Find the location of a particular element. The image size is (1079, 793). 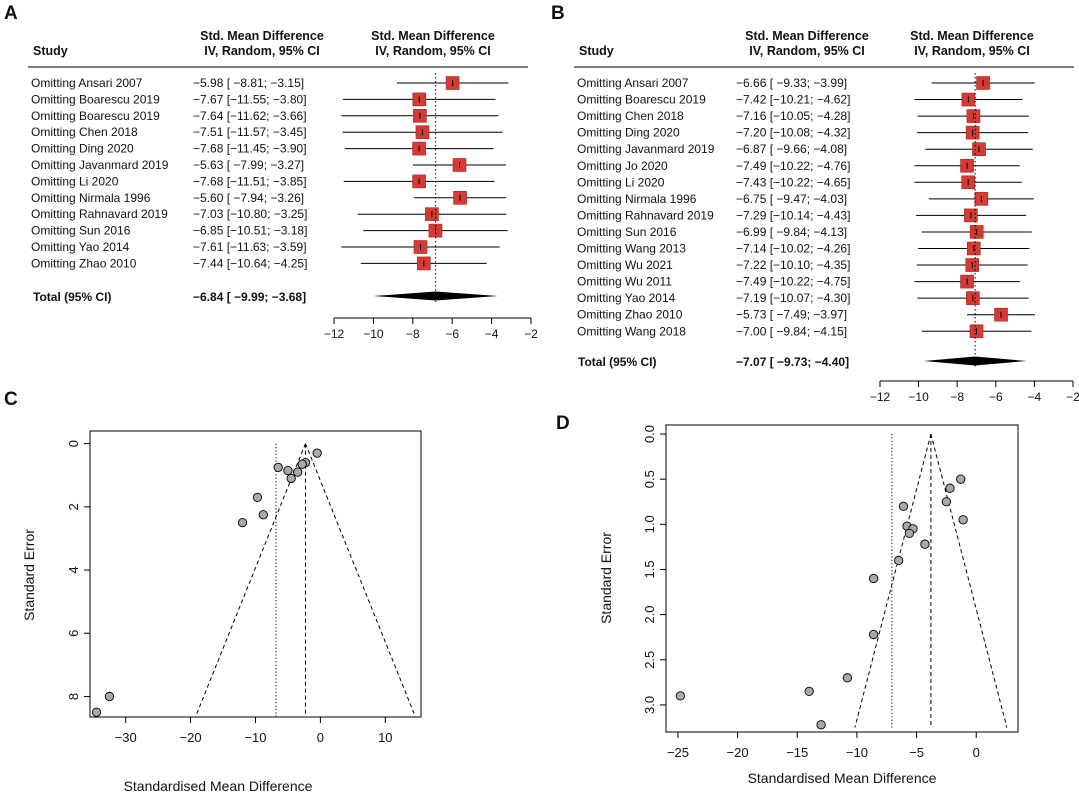

y-tick-label: 3.0 is located at coordinates (649, 705).